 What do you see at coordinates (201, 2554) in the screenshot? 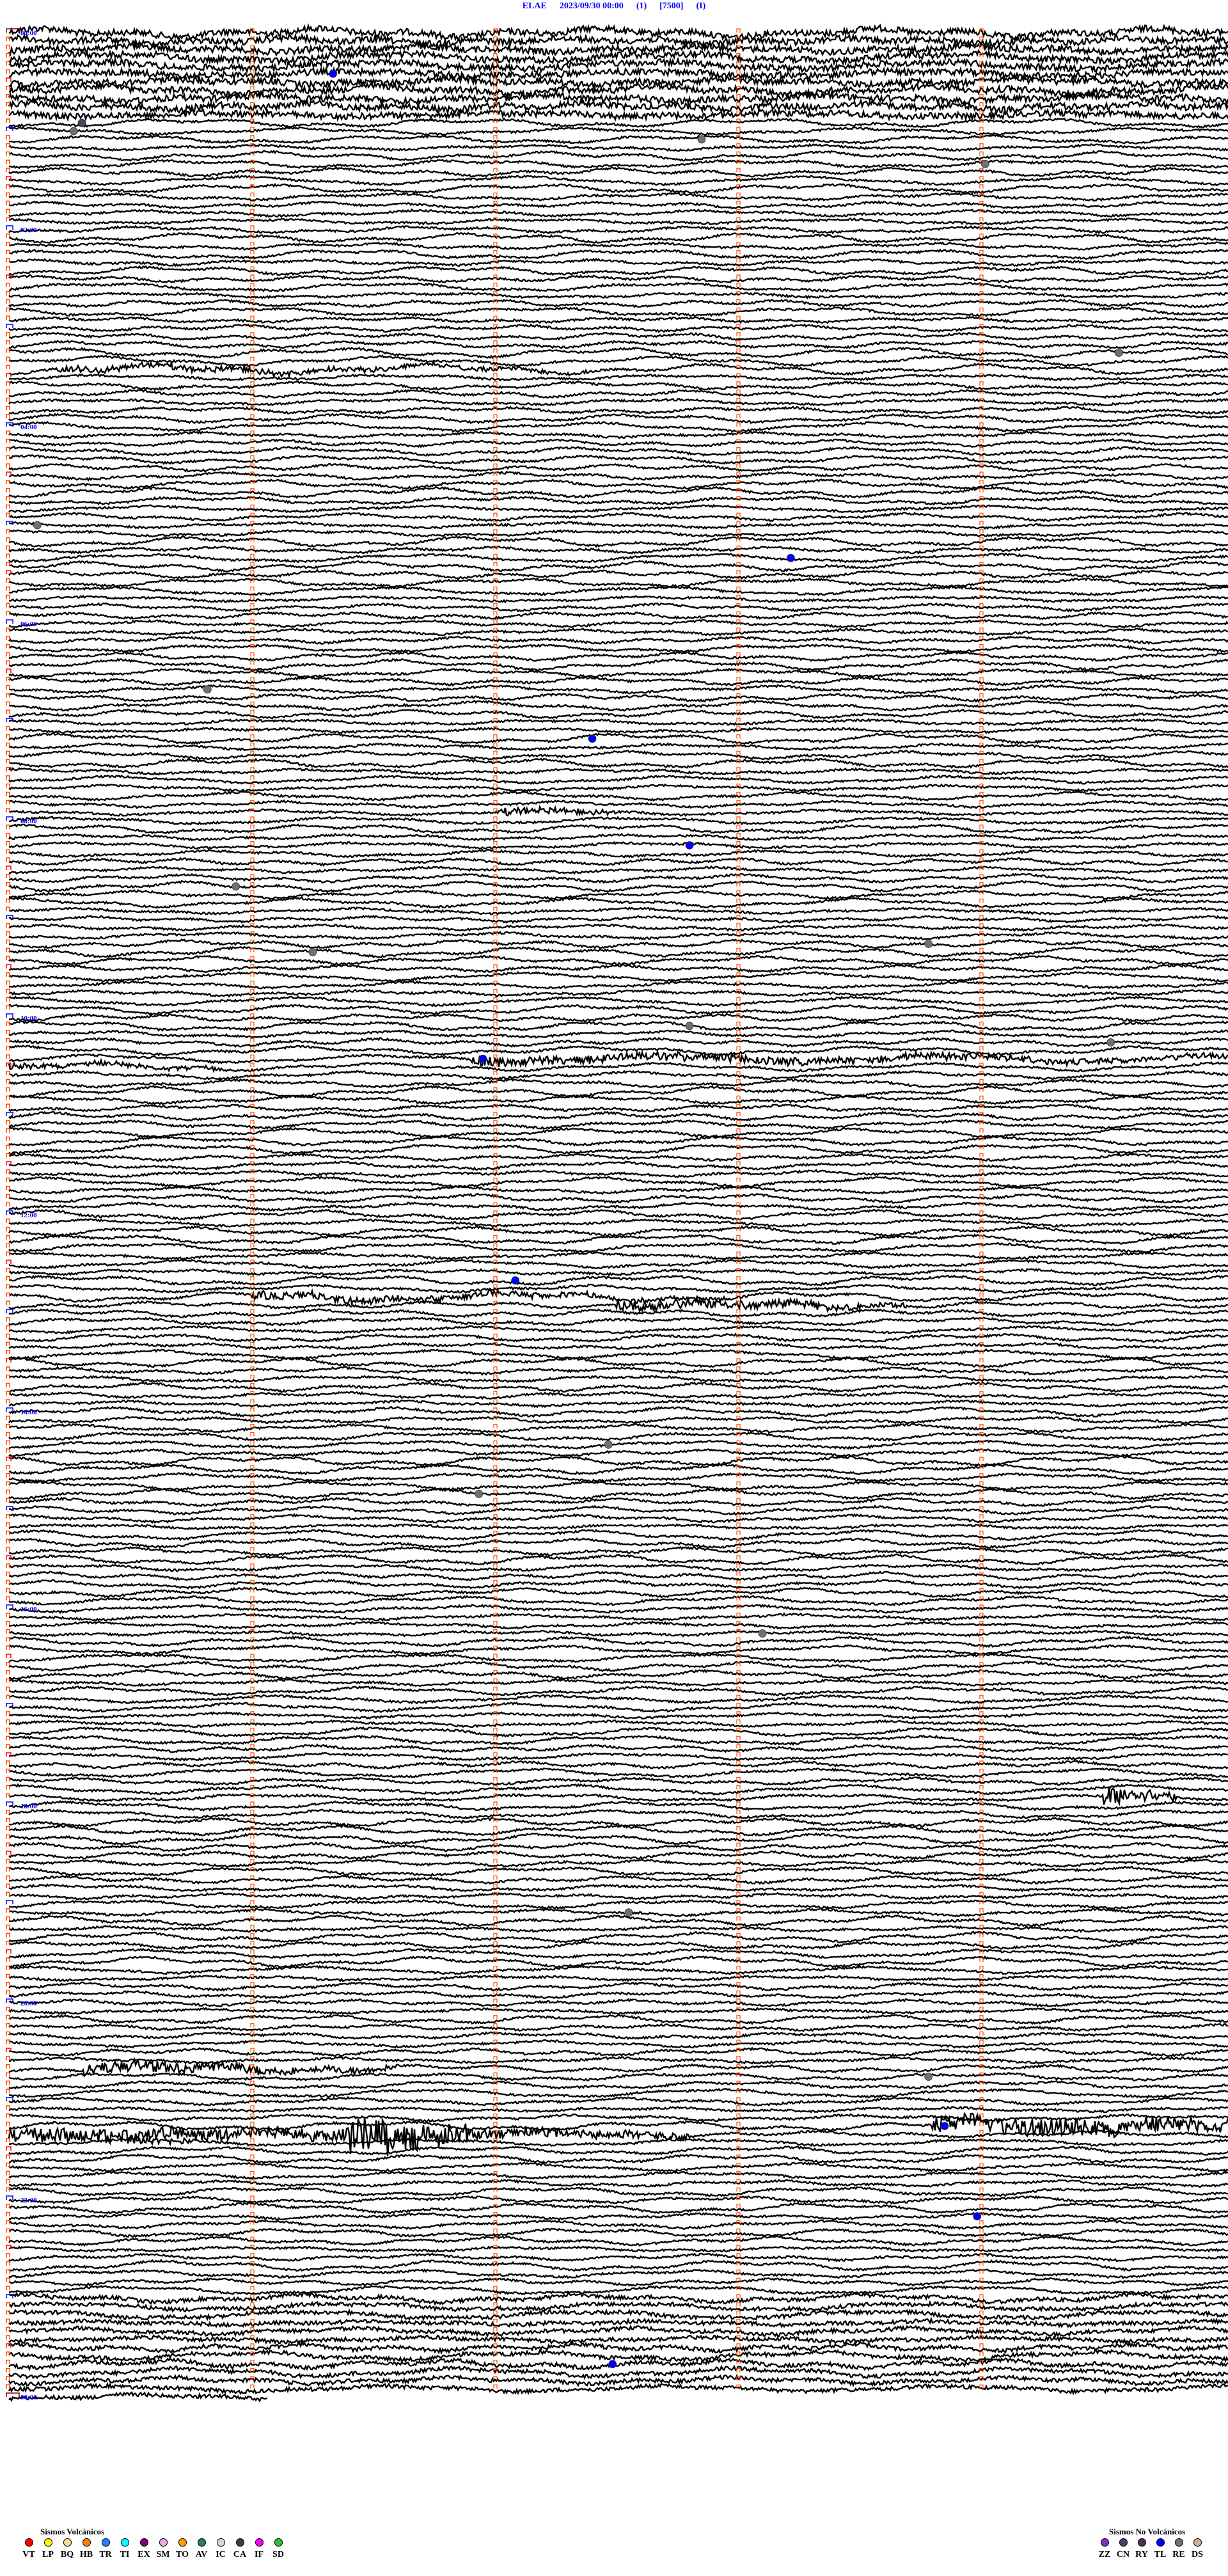
I see `legend-label: AV` at bounding box center [201, 2554].